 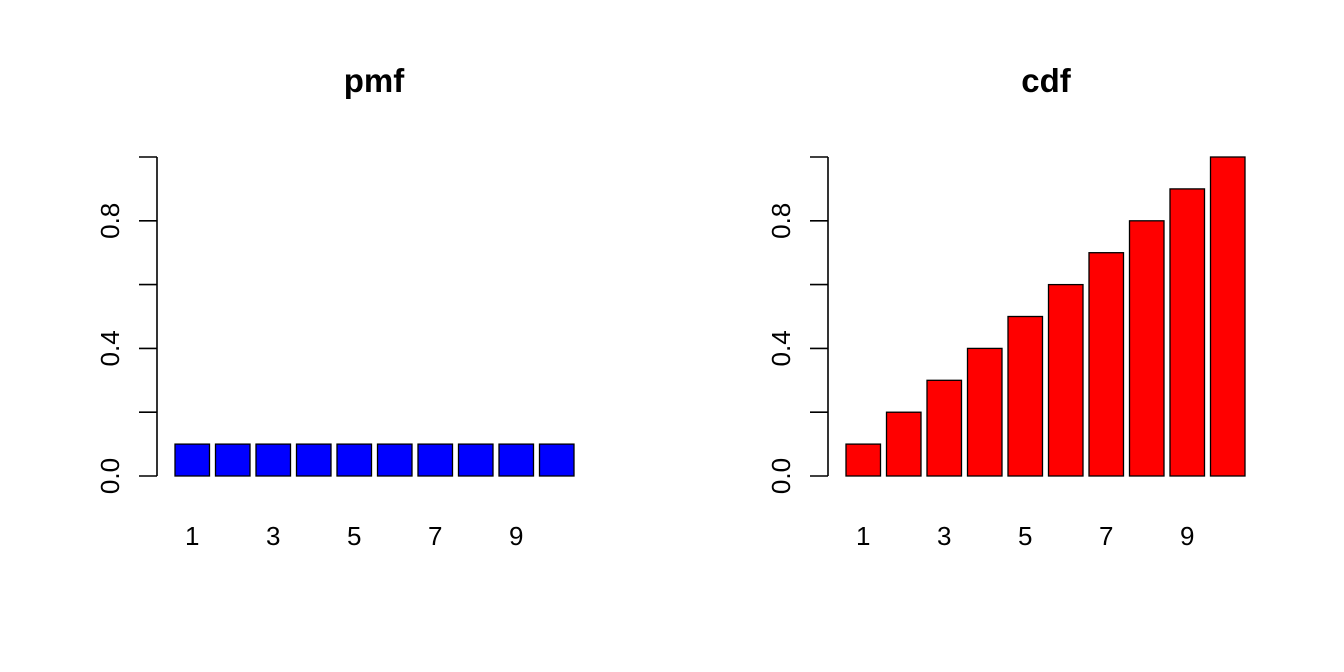 I want to click on cdf-x-tick-label: 5, so click(x=1025, y=536).